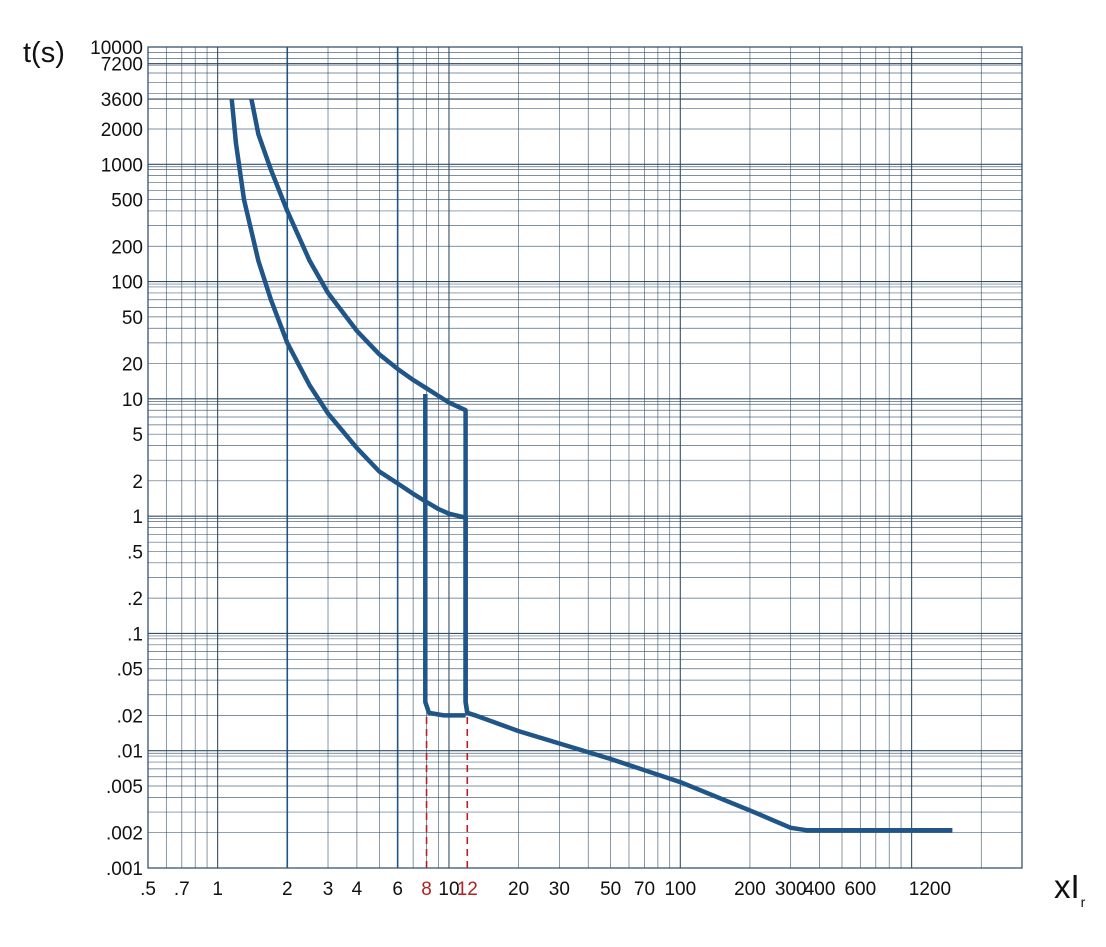  I want to click on y-tick-label: 200, so click(127, 247).